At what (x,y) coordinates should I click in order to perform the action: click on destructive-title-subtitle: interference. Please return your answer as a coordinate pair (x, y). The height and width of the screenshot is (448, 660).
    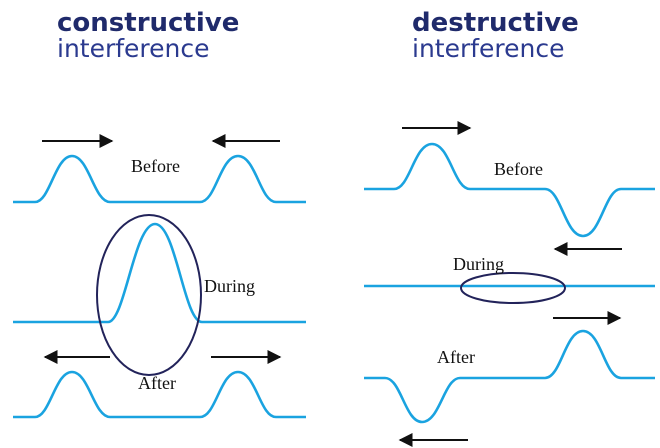
    Looking at the image, I should click on (488, 48).